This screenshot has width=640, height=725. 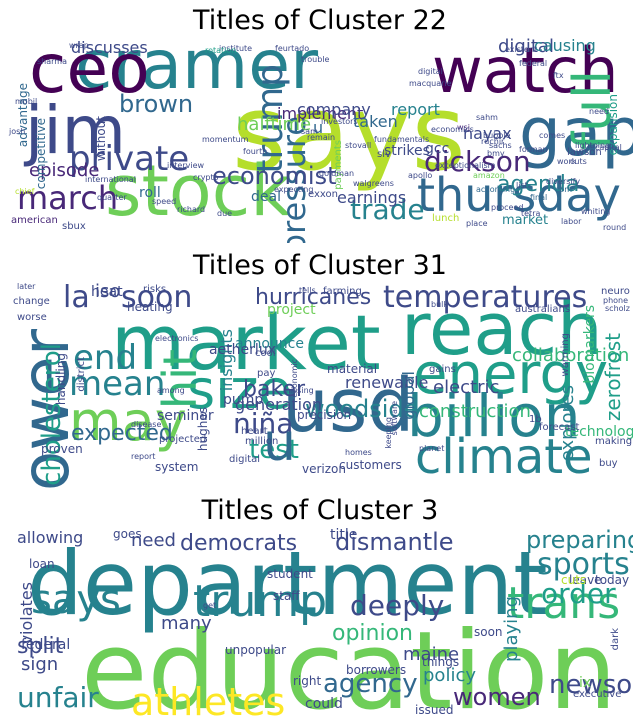 What do you see at coordinates (274, 124) in the screenshot?
I see `wordcloud-word: halftime` at bounding box center [274, 124].